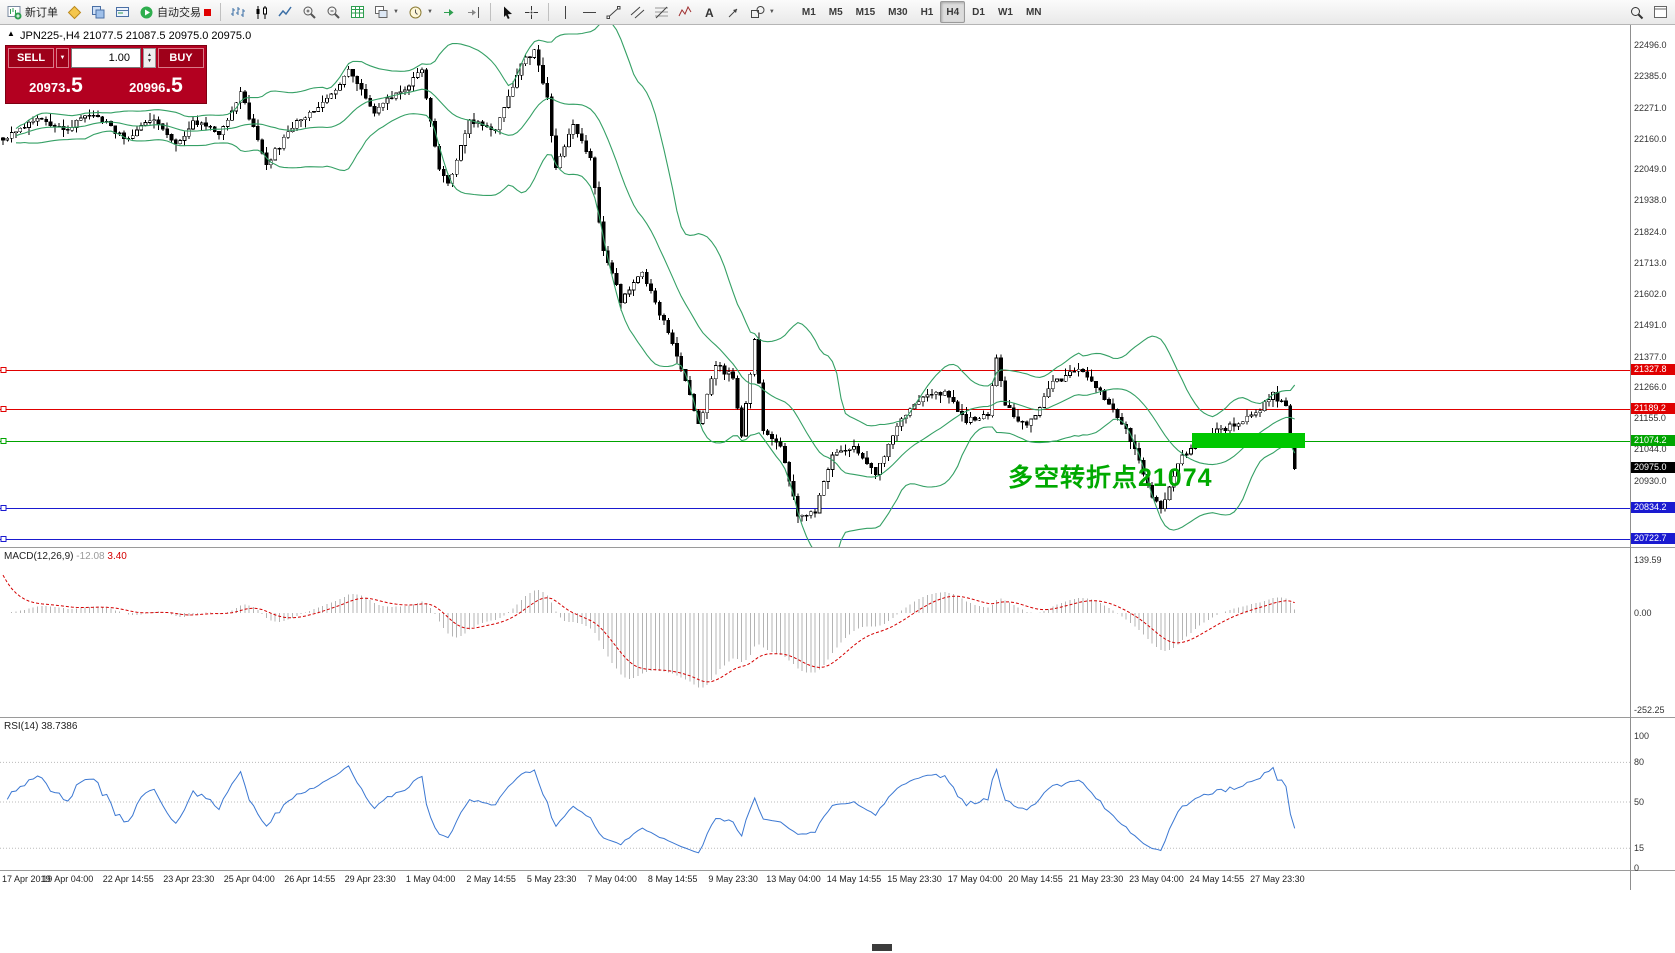  What do you see at coordinates (1650, 356) in the screenshot?
I see `axis-label: 21377.0` at bounding box center [1650, 356].